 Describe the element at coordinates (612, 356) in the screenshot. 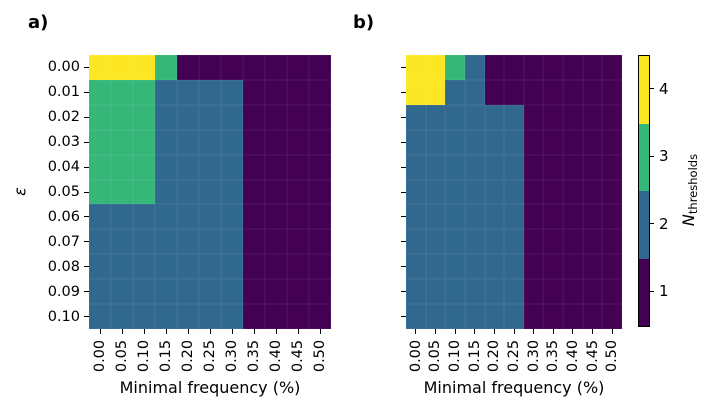

I see `x-tick-label: 0.50` at that location.